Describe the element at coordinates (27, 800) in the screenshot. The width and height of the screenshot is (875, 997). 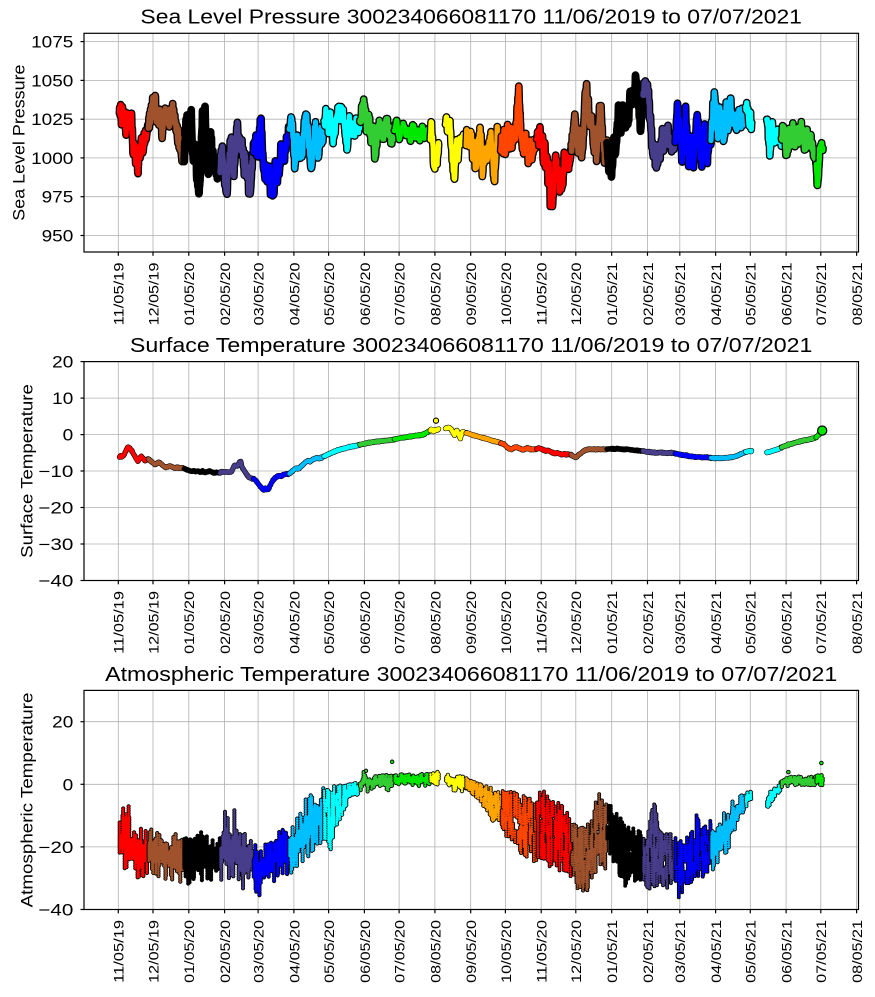
I see `svg-text: Atmospheric Temperature` at that location.